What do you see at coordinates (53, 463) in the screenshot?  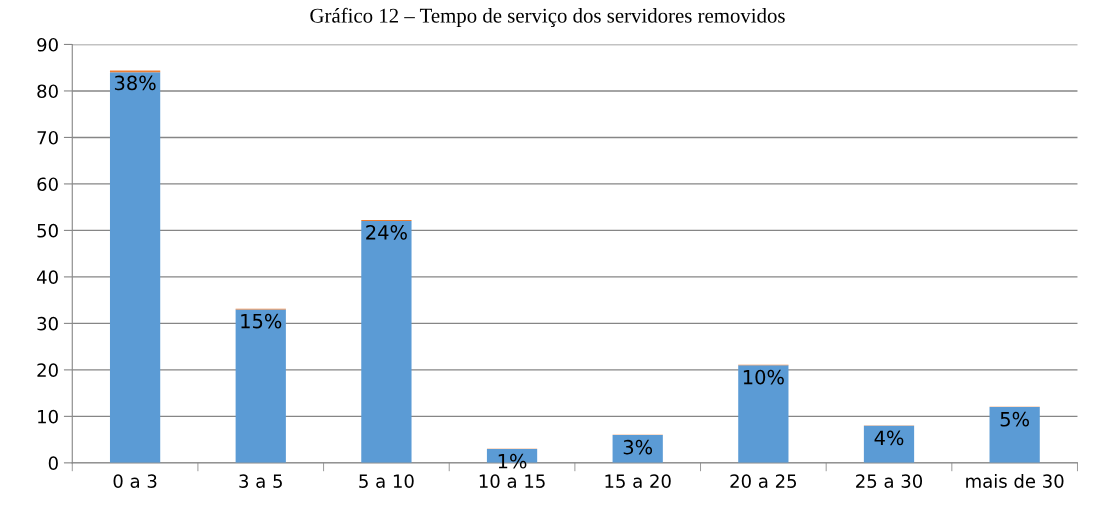 I see `y-tick-label: 0` at bounding box center [53, 463].